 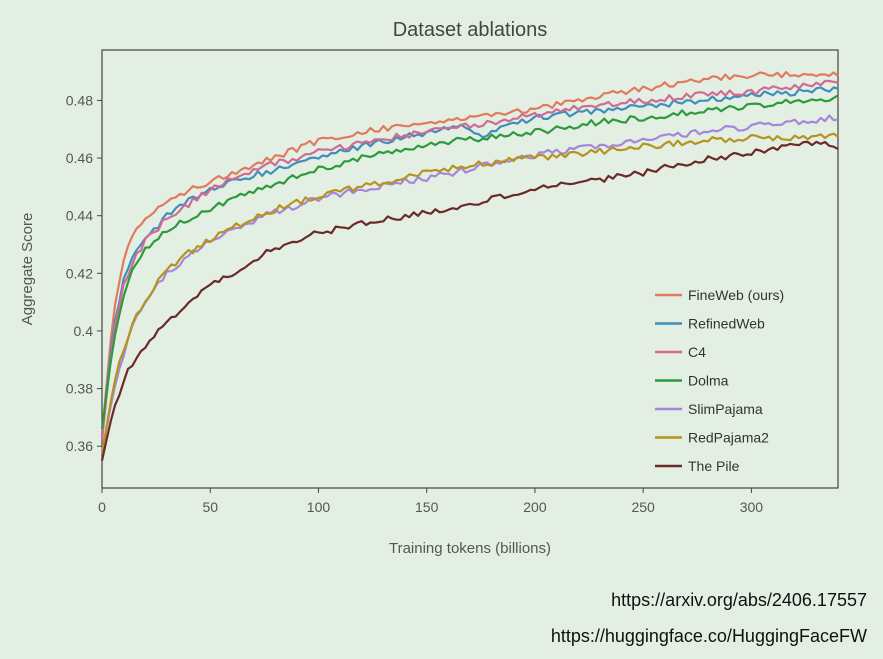 What do you see at coordinates (714, 466) in the screenshot?
I see `legend-label-the-pile: The Pile` at bounding box center [714, 466].